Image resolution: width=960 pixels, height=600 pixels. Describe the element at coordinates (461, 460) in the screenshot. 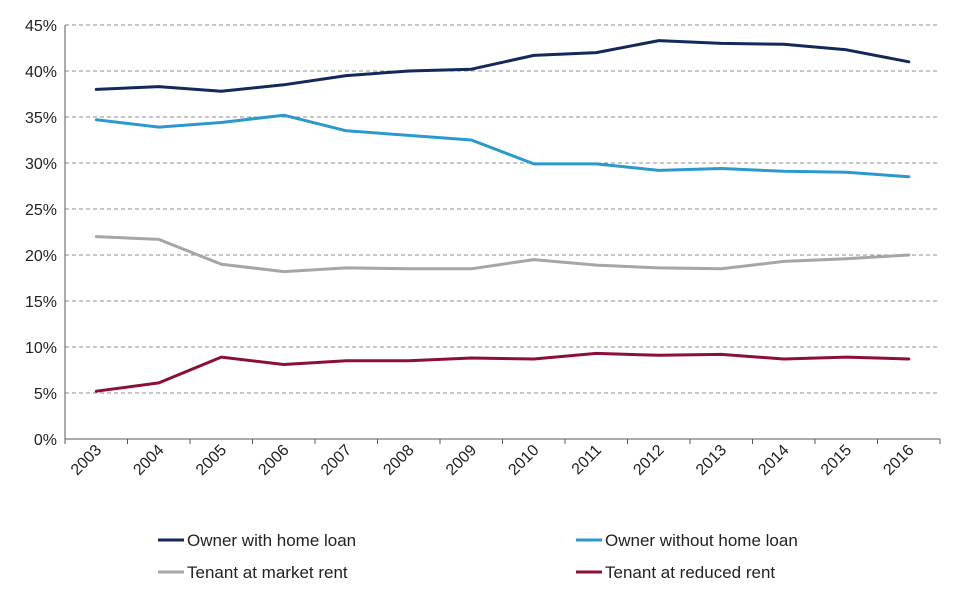

I see `x-tick-label: 2009` at that location.